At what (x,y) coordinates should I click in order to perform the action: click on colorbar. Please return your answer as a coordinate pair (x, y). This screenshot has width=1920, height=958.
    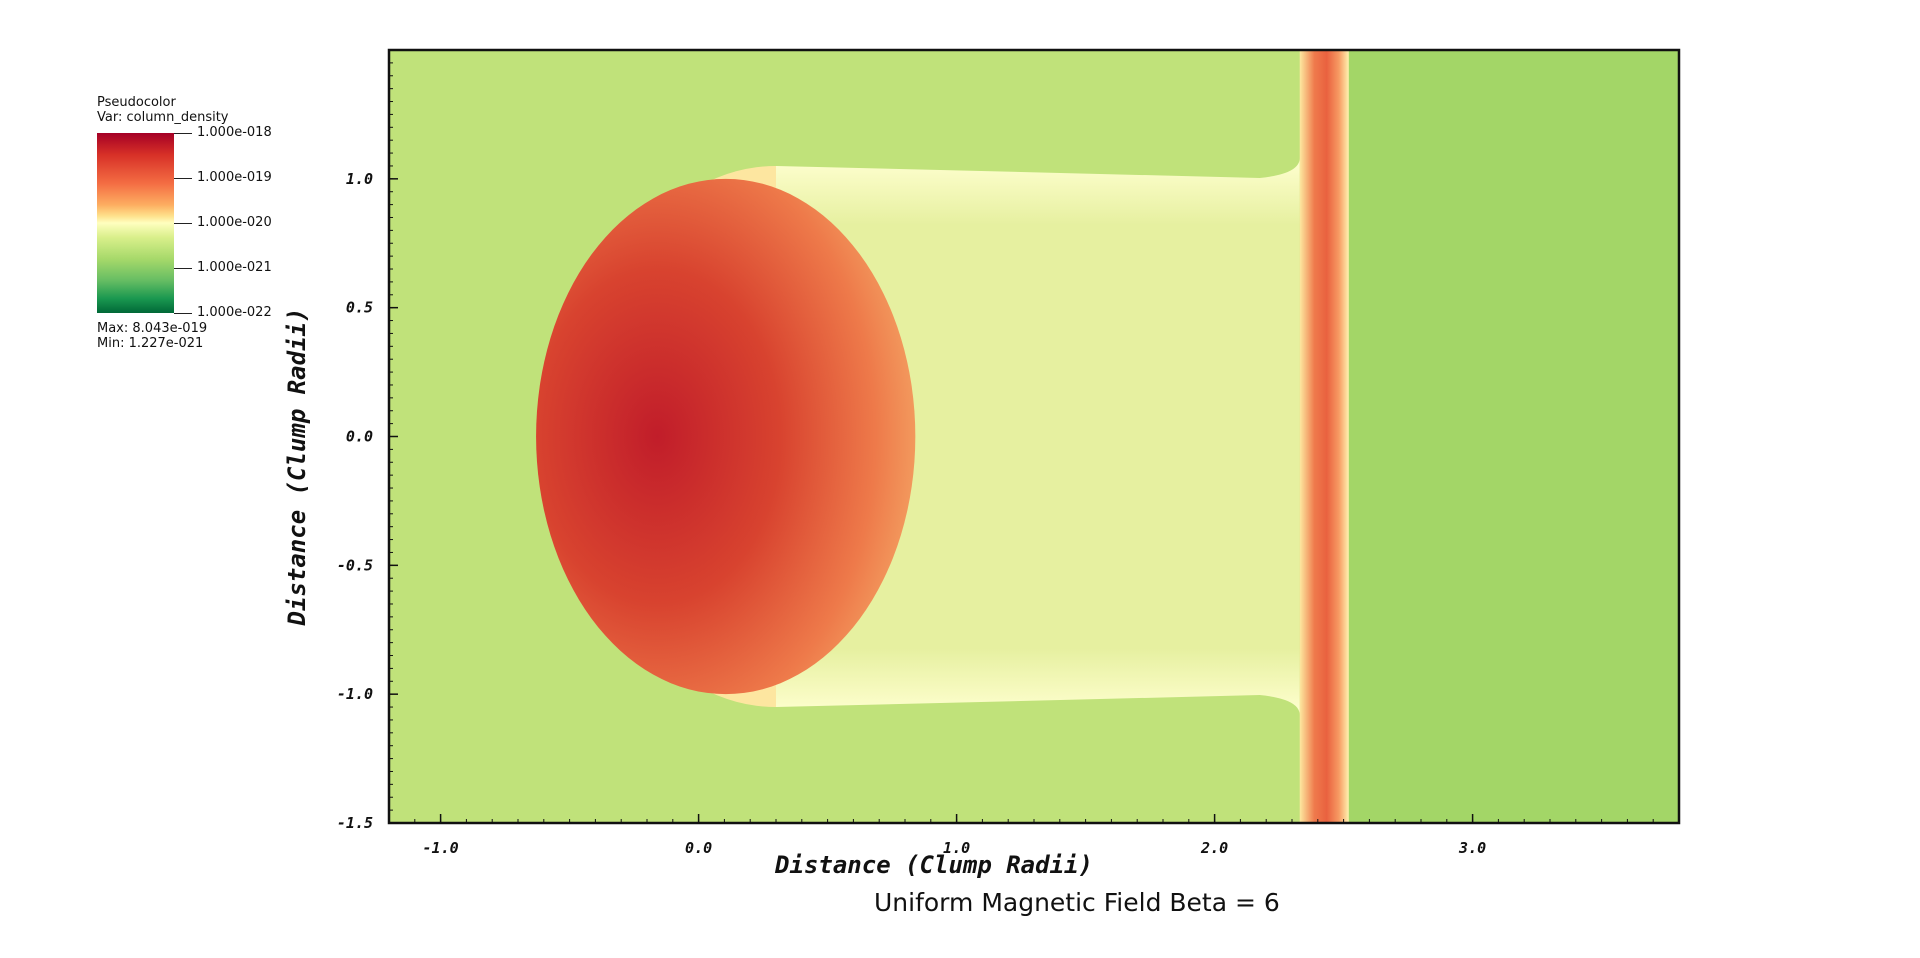
    Looking at the image, I should click on (135, 223).